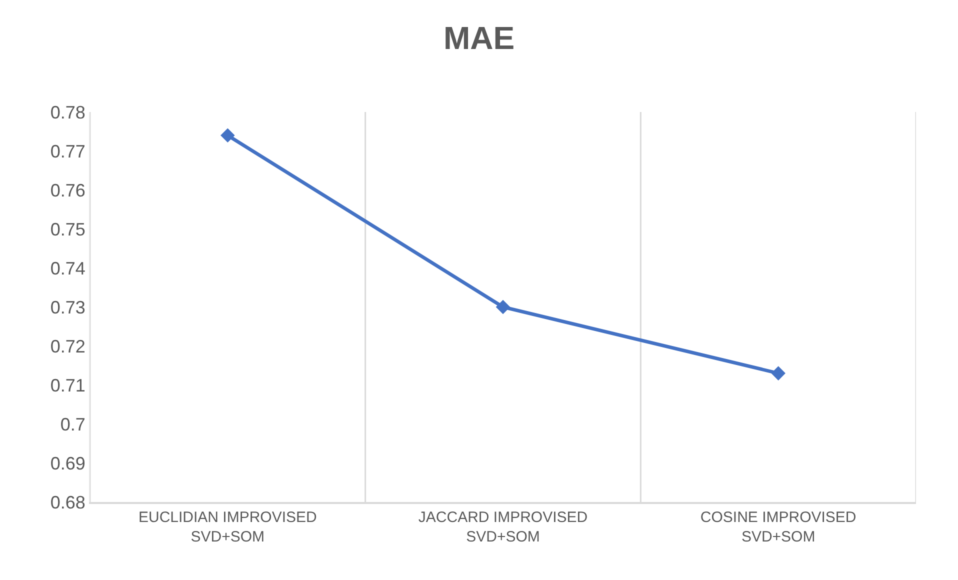 The image size is (958, 580). I want to click on chart-title: MAE, so click(479, 38).